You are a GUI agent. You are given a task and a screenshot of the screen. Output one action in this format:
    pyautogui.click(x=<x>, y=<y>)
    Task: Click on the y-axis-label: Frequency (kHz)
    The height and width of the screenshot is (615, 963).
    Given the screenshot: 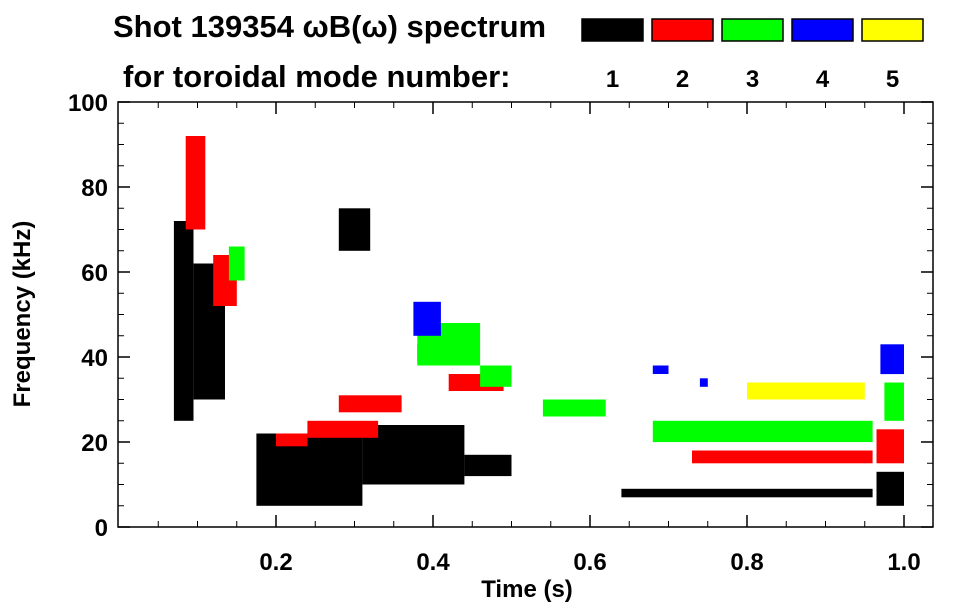 What is the action you would take?
    pyautogui.click(x=22, y=314)
    